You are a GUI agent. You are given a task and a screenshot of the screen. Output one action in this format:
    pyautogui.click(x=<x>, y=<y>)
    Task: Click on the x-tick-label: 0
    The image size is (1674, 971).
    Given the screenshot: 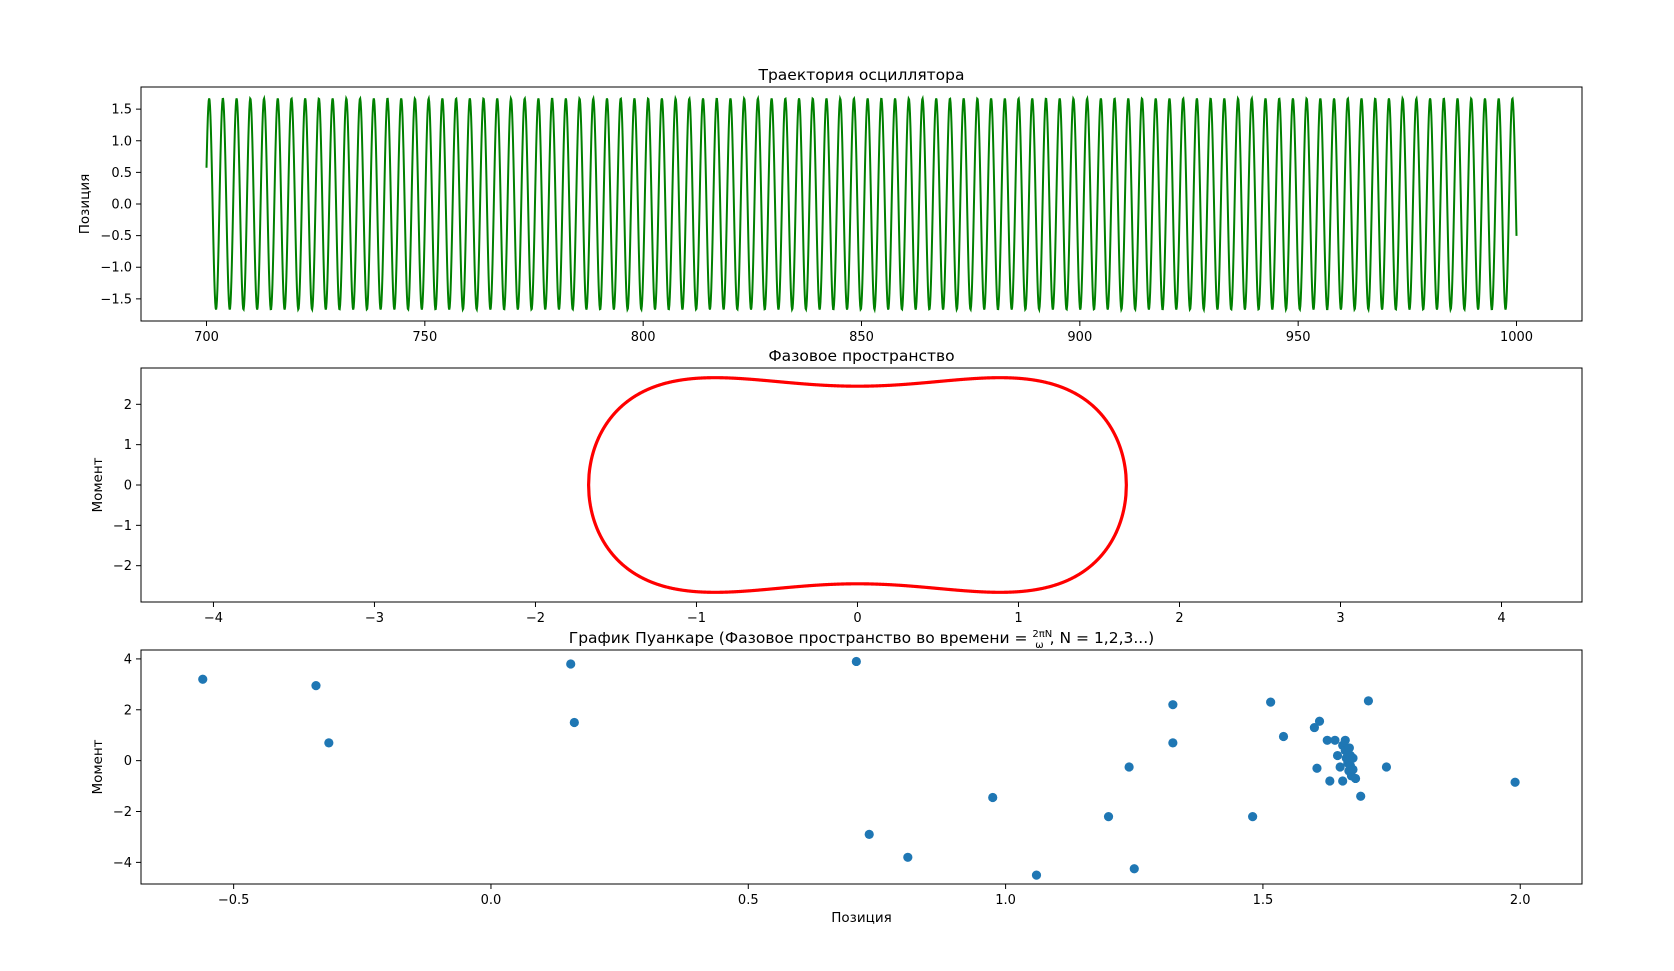 What is the action you would take?
    pyautogui.click(x=857, y=618)
    